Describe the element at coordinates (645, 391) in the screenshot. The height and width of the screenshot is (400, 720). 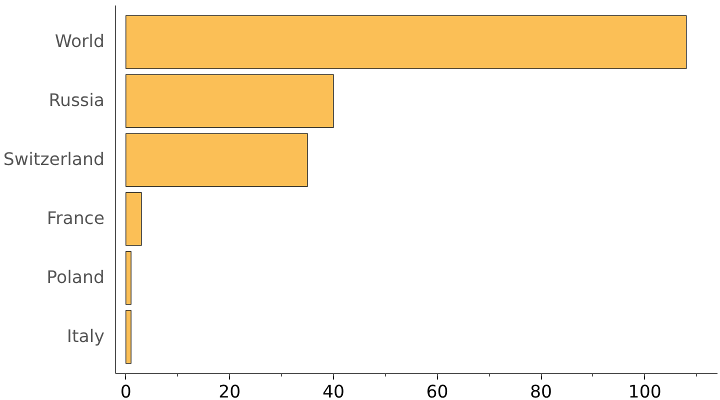
I see `x-tick-label: 100` at that location.